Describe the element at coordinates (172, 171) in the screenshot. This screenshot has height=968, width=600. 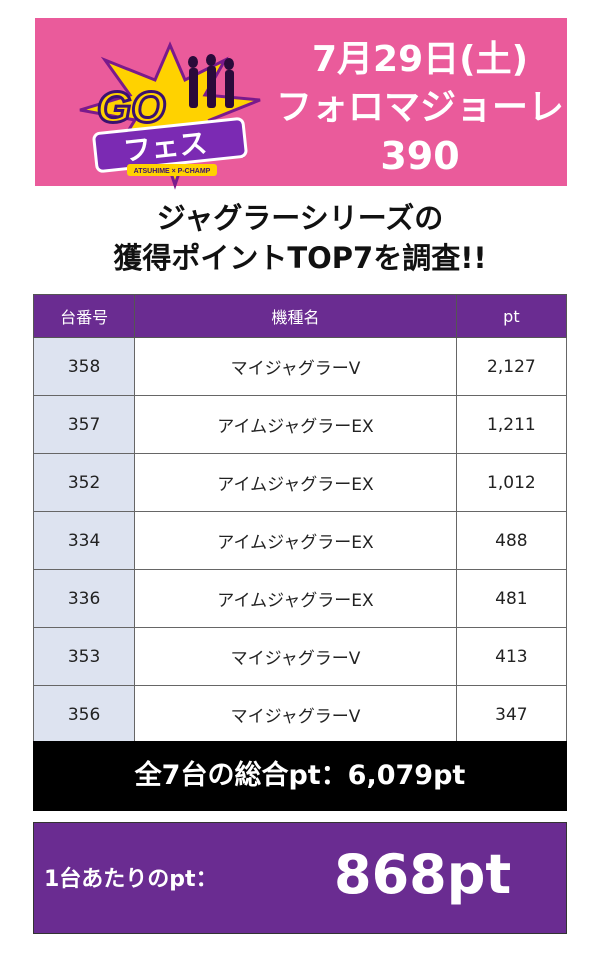
I see `svg-text: ATSUHIME × P-CHAMP` at that location.